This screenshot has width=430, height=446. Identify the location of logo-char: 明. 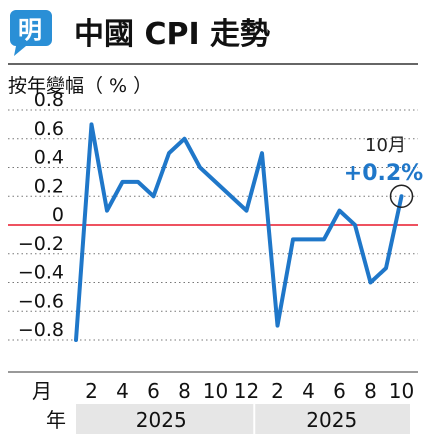
(30, 30).